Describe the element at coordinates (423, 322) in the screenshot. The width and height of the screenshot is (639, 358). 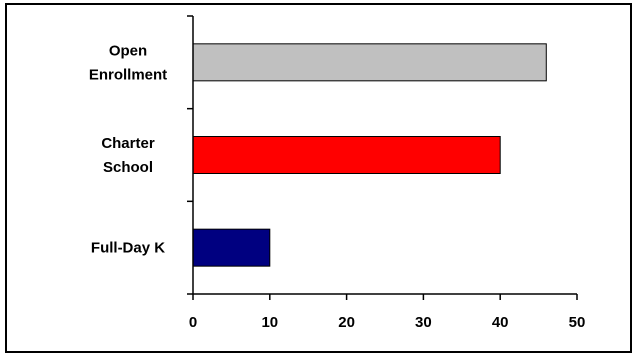
I see `x-tick-label-30: 30` at that location.